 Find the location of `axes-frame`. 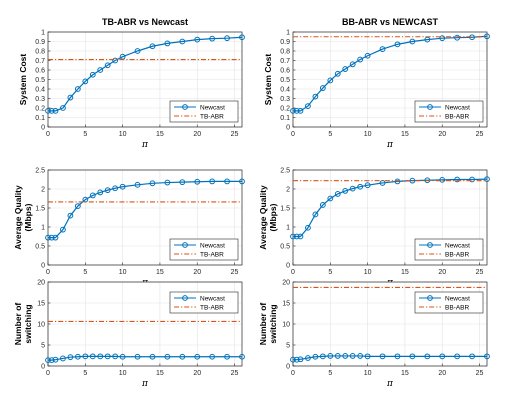

axes-frame is located at coordinates (390, 79).